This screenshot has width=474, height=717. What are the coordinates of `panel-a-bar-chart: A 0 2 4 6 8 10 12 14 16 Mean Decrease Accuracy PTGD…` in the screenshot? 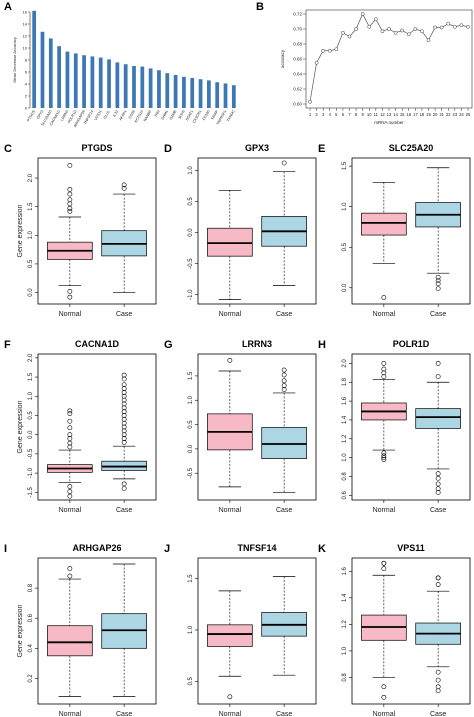 It's located at (120, 64).